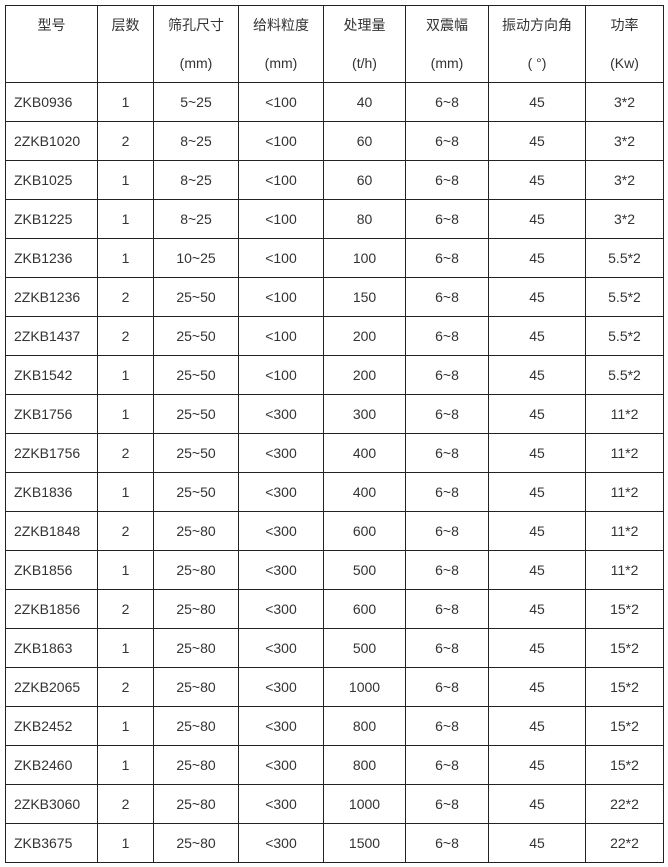 The image size is (668, 867). Describe the element at coordinates (51, 258) in the screenshot. I see `table-cell: ZKB1236` at that location.